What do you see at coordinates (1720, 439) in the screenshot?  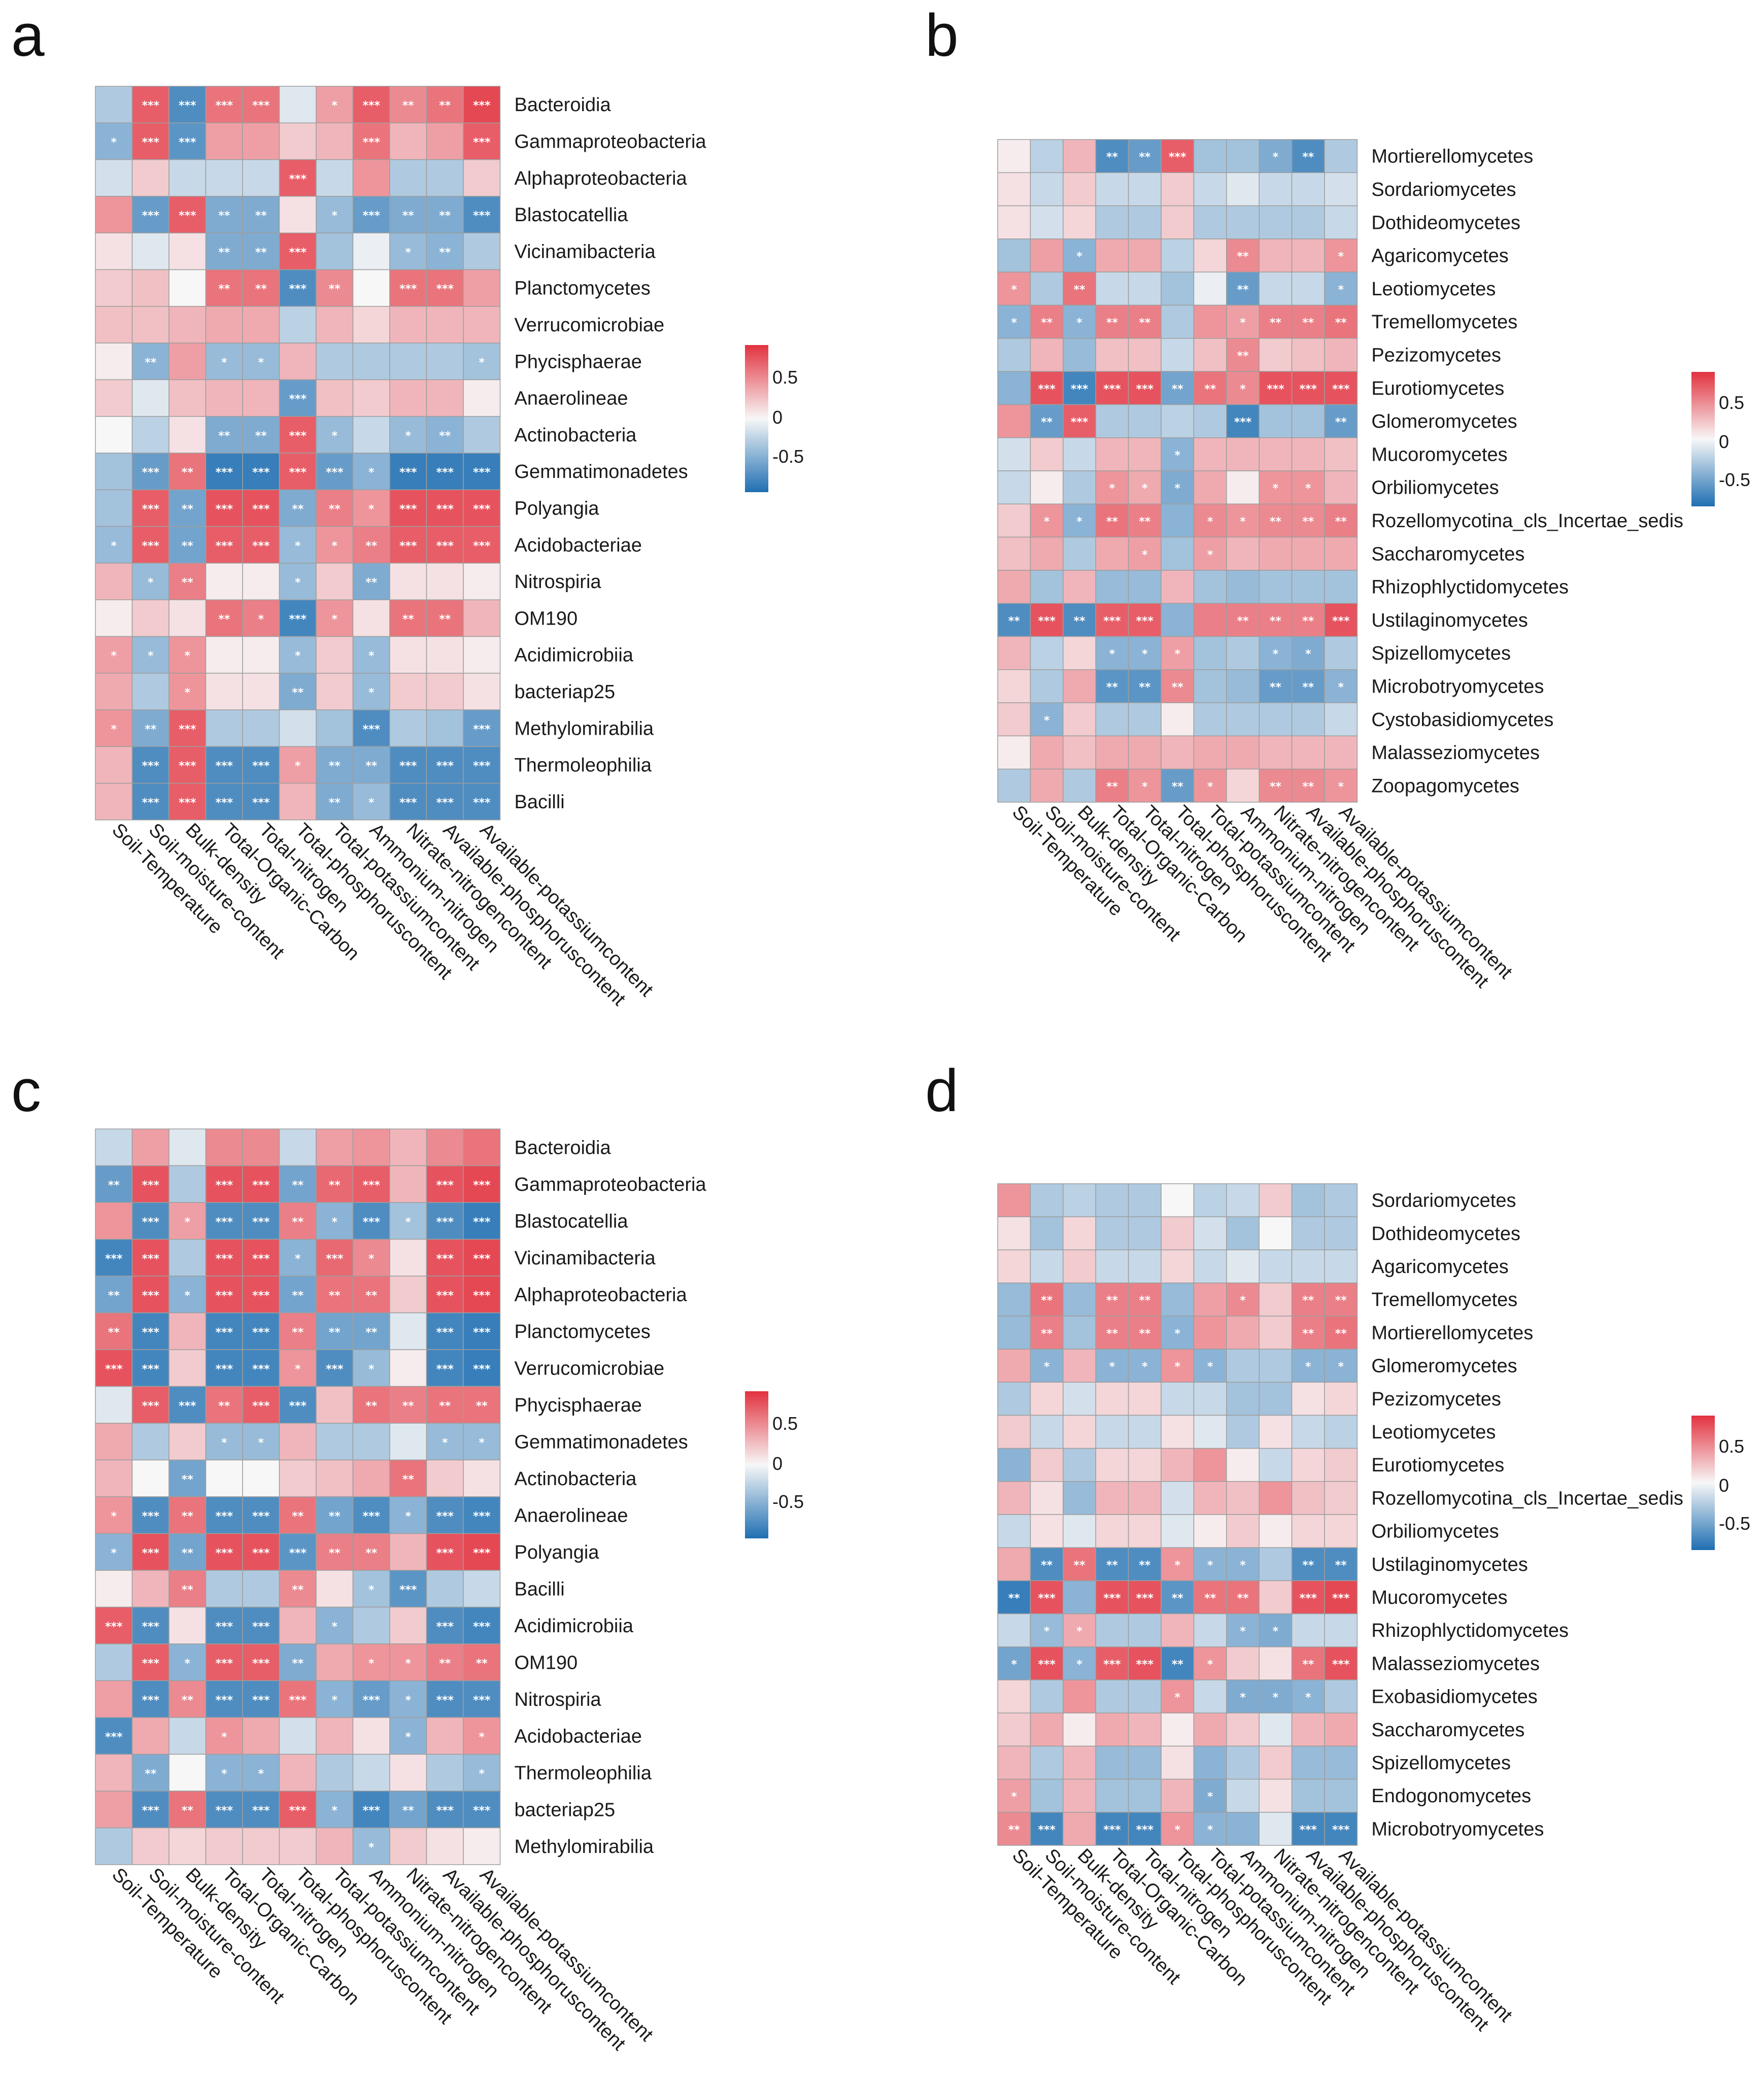 I see `heatmap-b-legend: 0.5 0 -0.5` at bounding box center [1720, 439].